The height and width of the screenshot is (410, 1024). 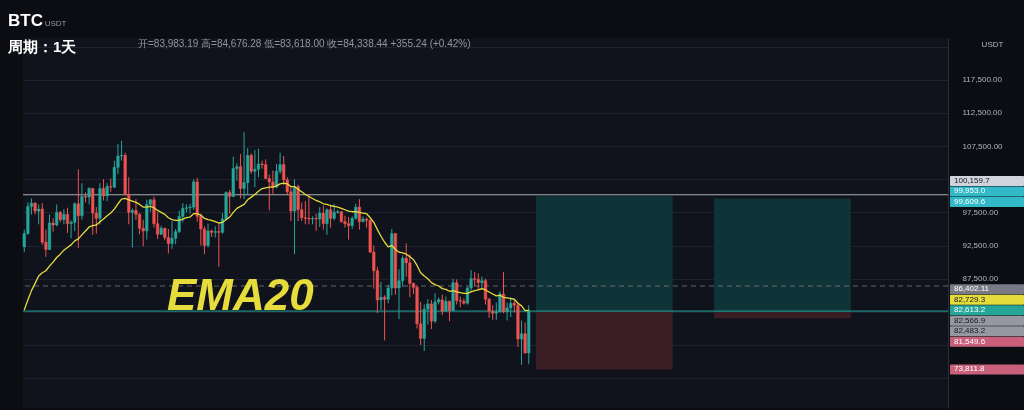 I want to click on y-tick-label: 117,500.00, so click(x=982, y=80).